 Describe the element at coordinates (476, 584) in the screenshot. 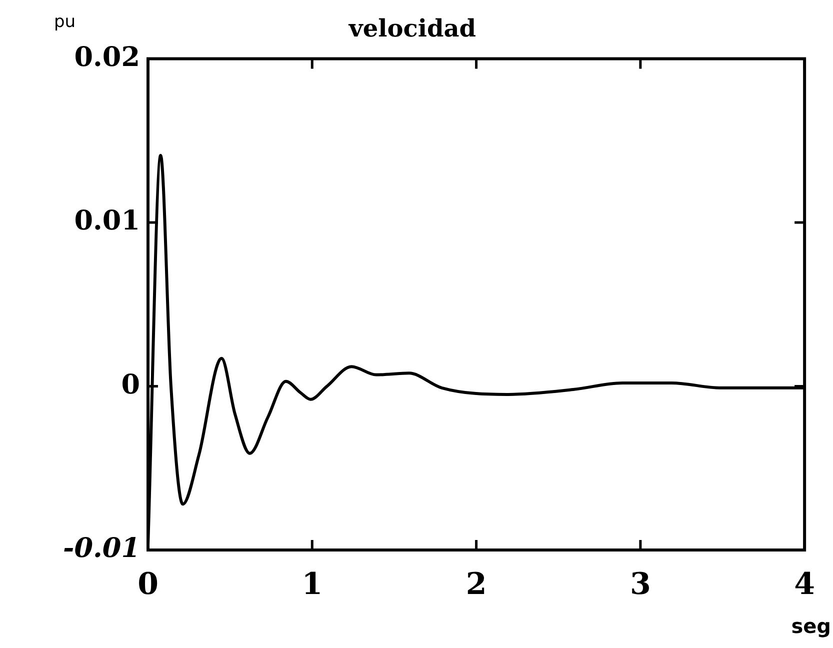

I see `x-tick-label: 2` at that location.